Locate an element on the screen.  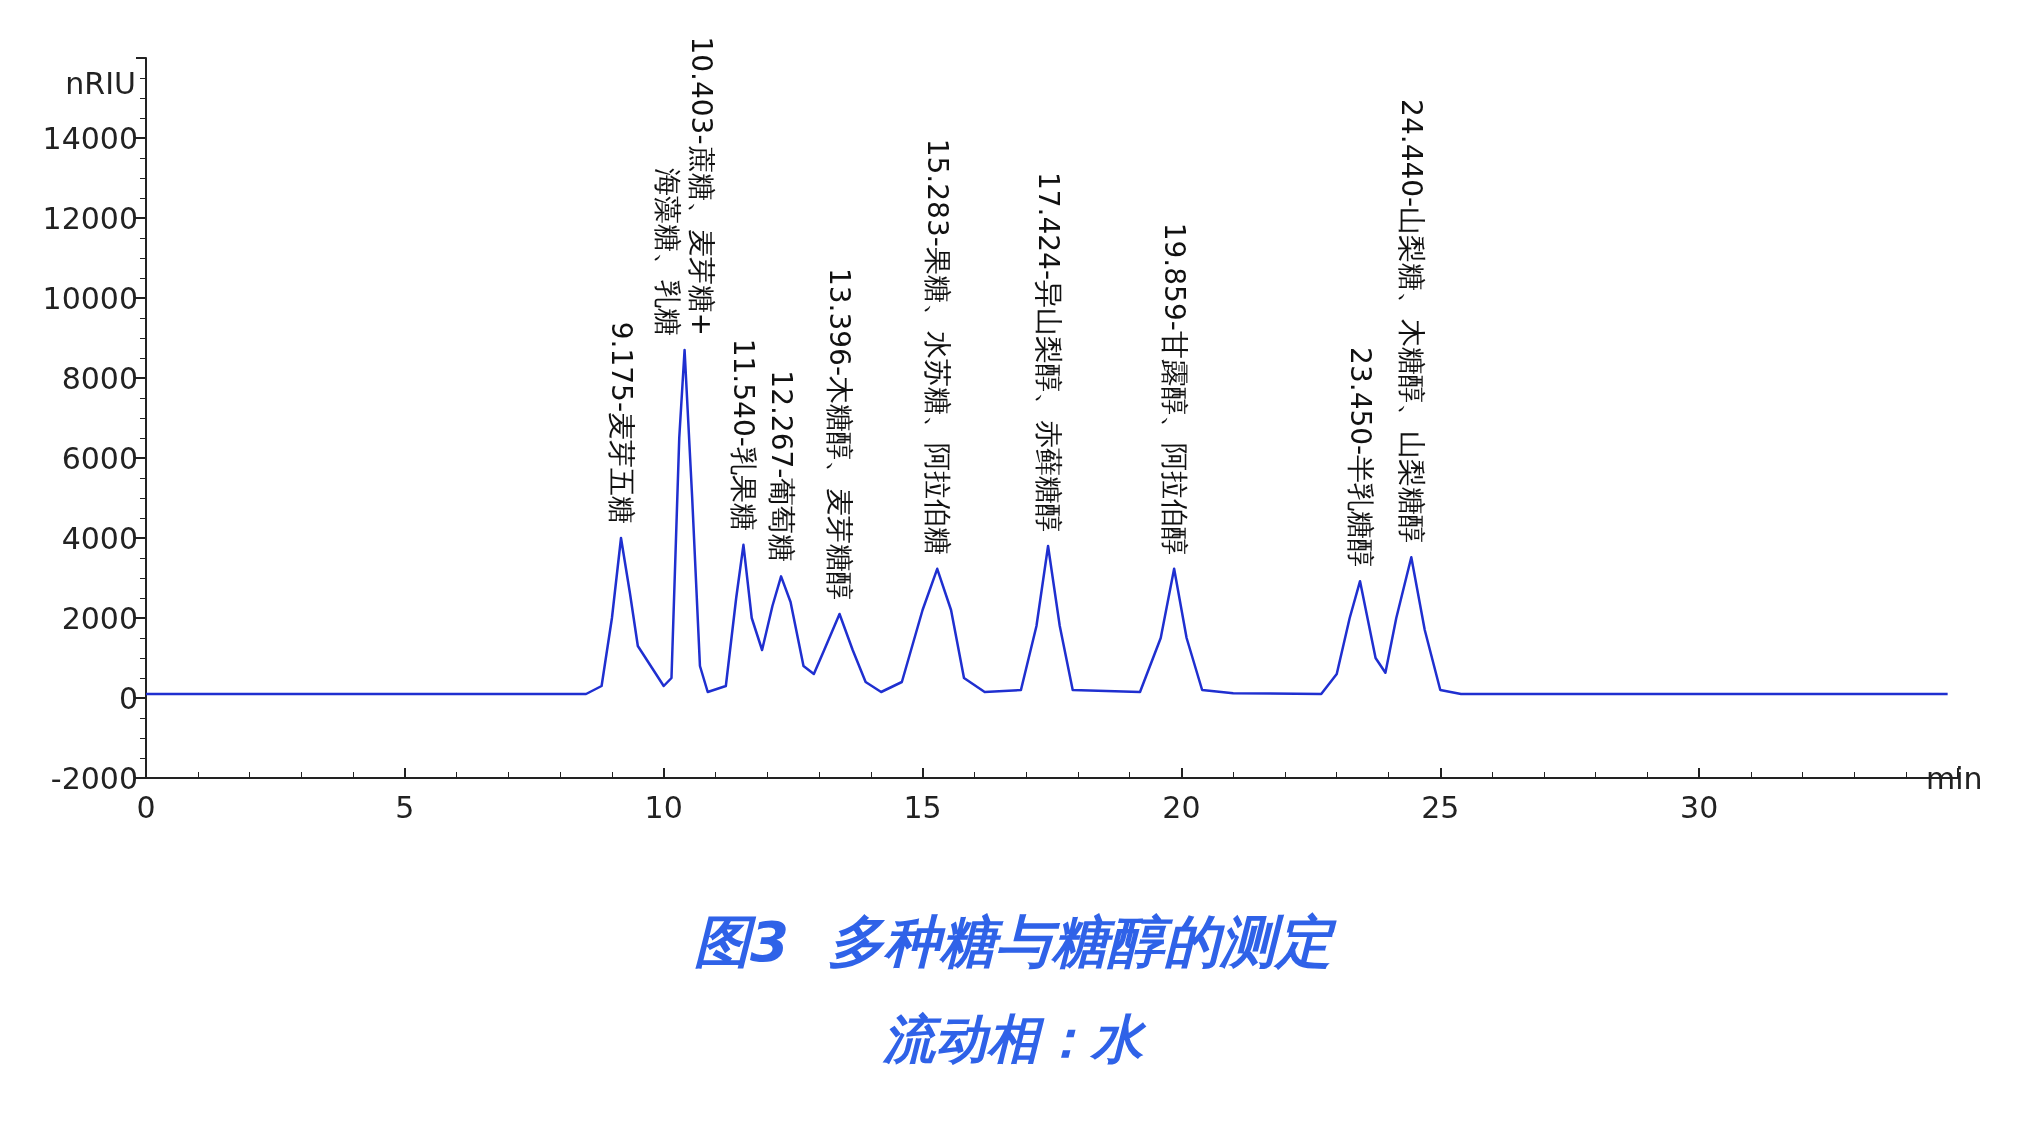
annotation: 11.540-乳果糖 is located at coordinates (743, 434).